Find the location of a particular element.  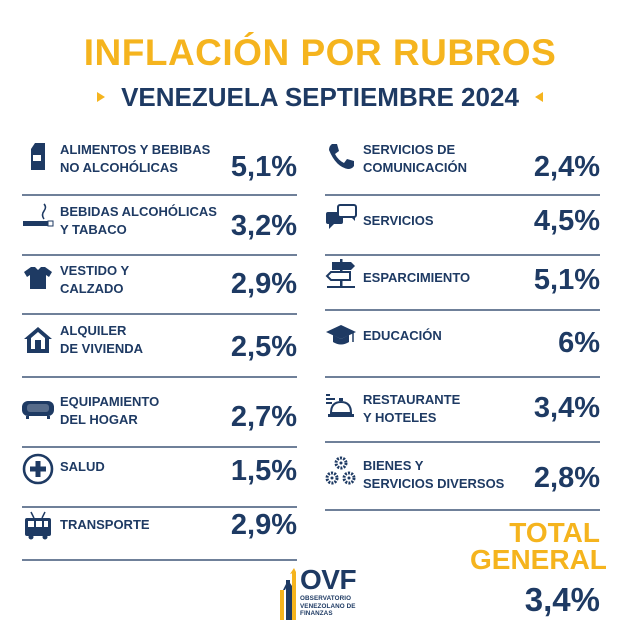

graduation-cap-icon is located at coordinates (341, 336).